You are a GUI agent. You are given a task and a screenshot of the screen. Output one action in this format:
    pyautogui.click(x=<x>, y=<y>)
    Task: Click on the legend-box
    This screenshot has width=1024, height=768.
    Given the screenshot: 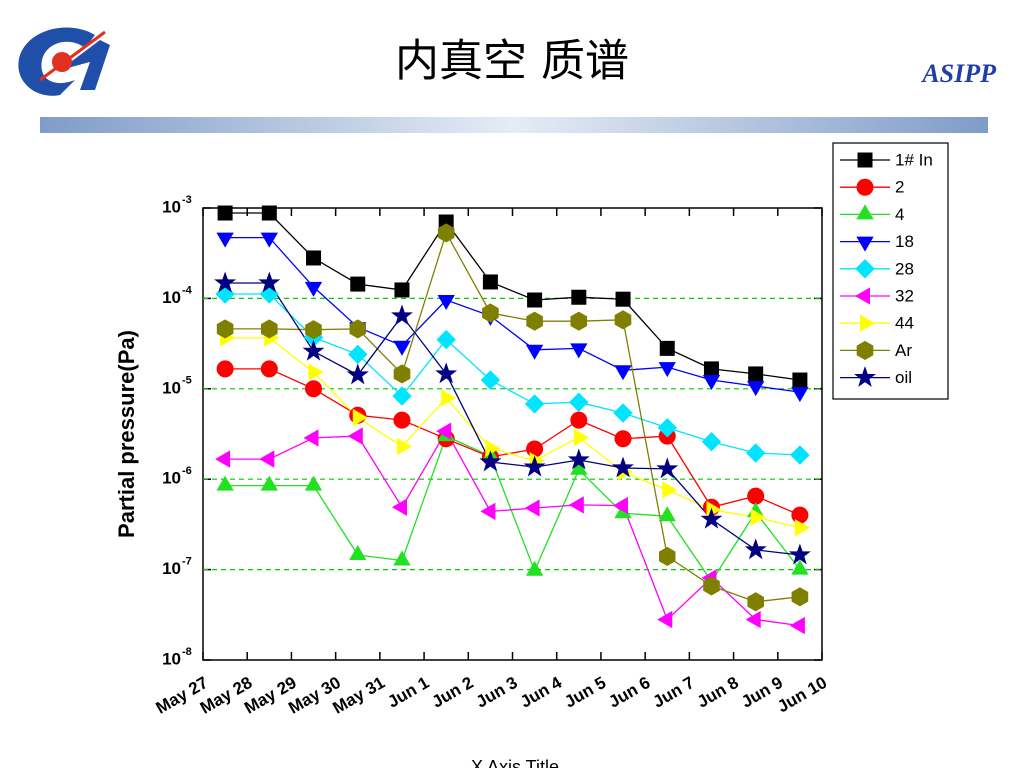 What is the action you would take?
    pyautogui.click(x=890, y=271)
    